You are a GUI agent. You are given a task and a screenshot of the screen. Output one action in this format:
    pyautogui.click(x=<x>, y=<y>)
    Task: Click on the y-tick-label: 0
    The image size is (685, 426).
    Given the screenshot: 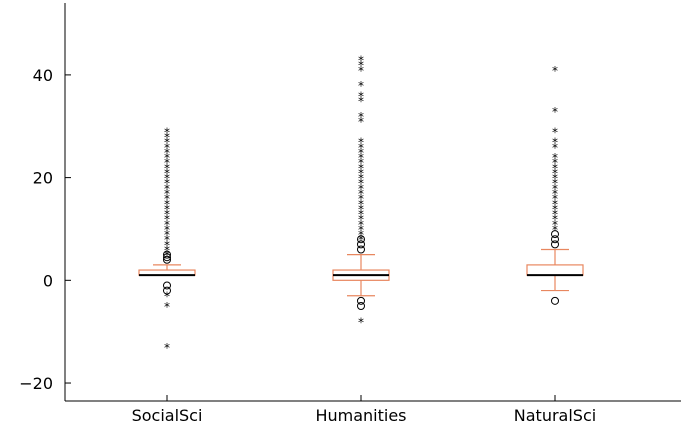 What is the action you would take?
    pyautogui.click(x=48, y=280)
    